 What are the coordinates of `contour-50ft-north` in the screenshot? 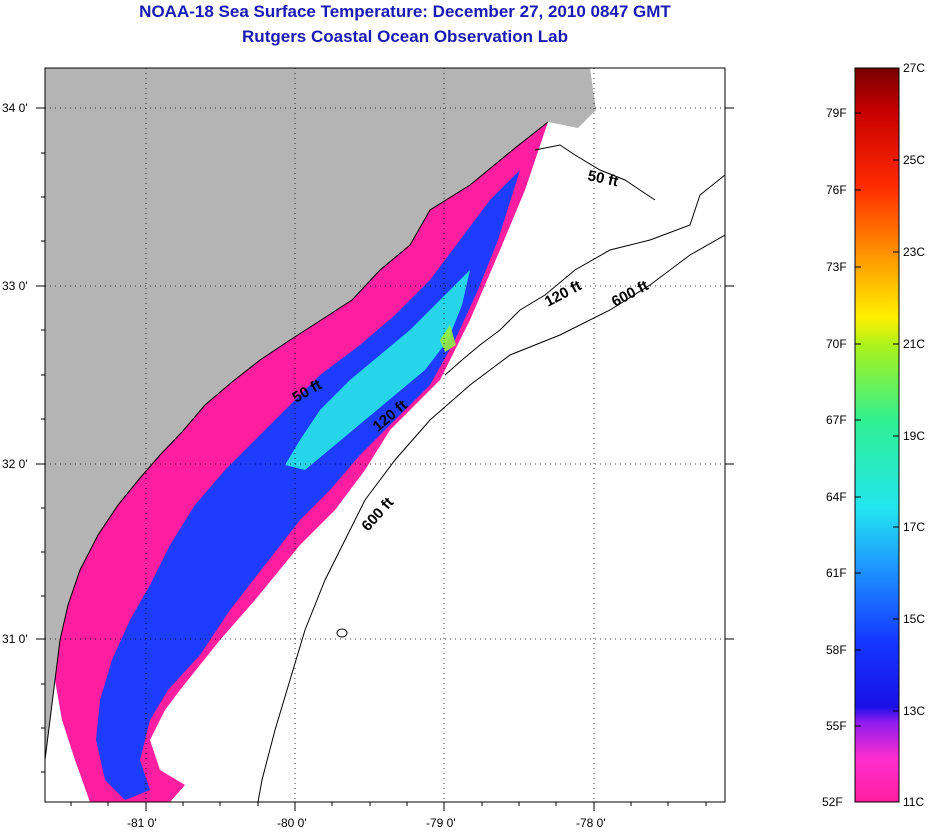 It's located at (595, 172).